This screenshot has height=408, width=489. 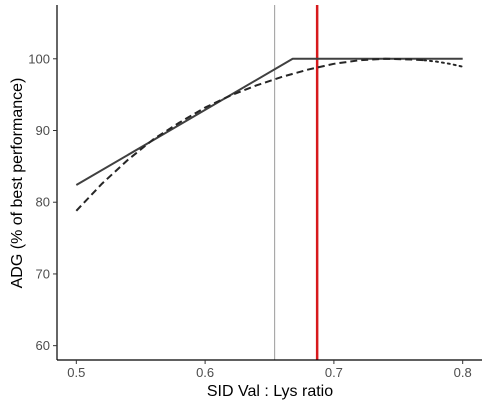 What do you see at coordinates (443, 63) in the screenshot?
I see `series-line-3-dotted` at bounding box center [443, 63].